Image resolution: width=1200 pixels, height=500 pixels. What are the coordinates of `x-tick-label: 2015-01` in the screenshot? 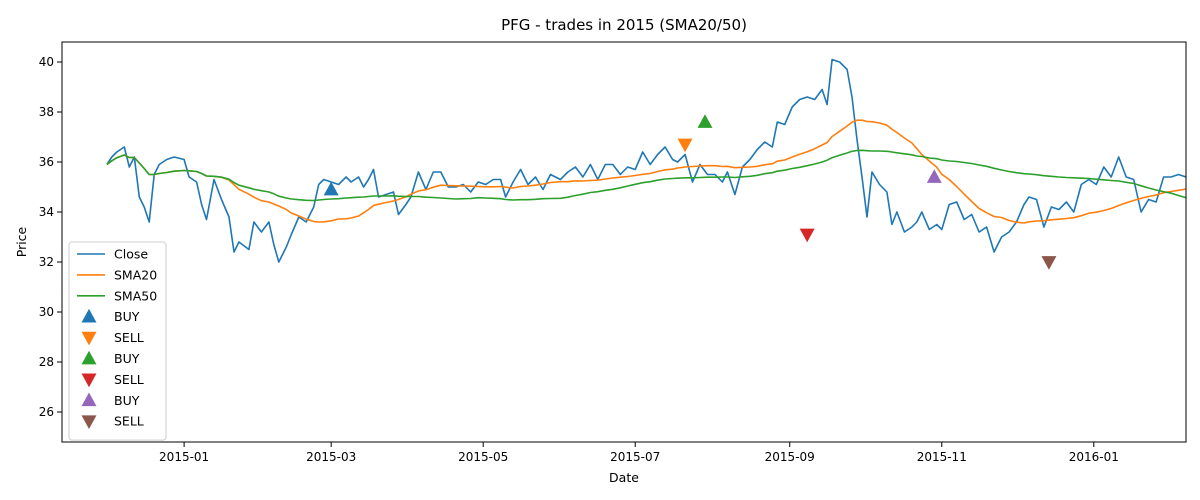 It's located at (184, 457).